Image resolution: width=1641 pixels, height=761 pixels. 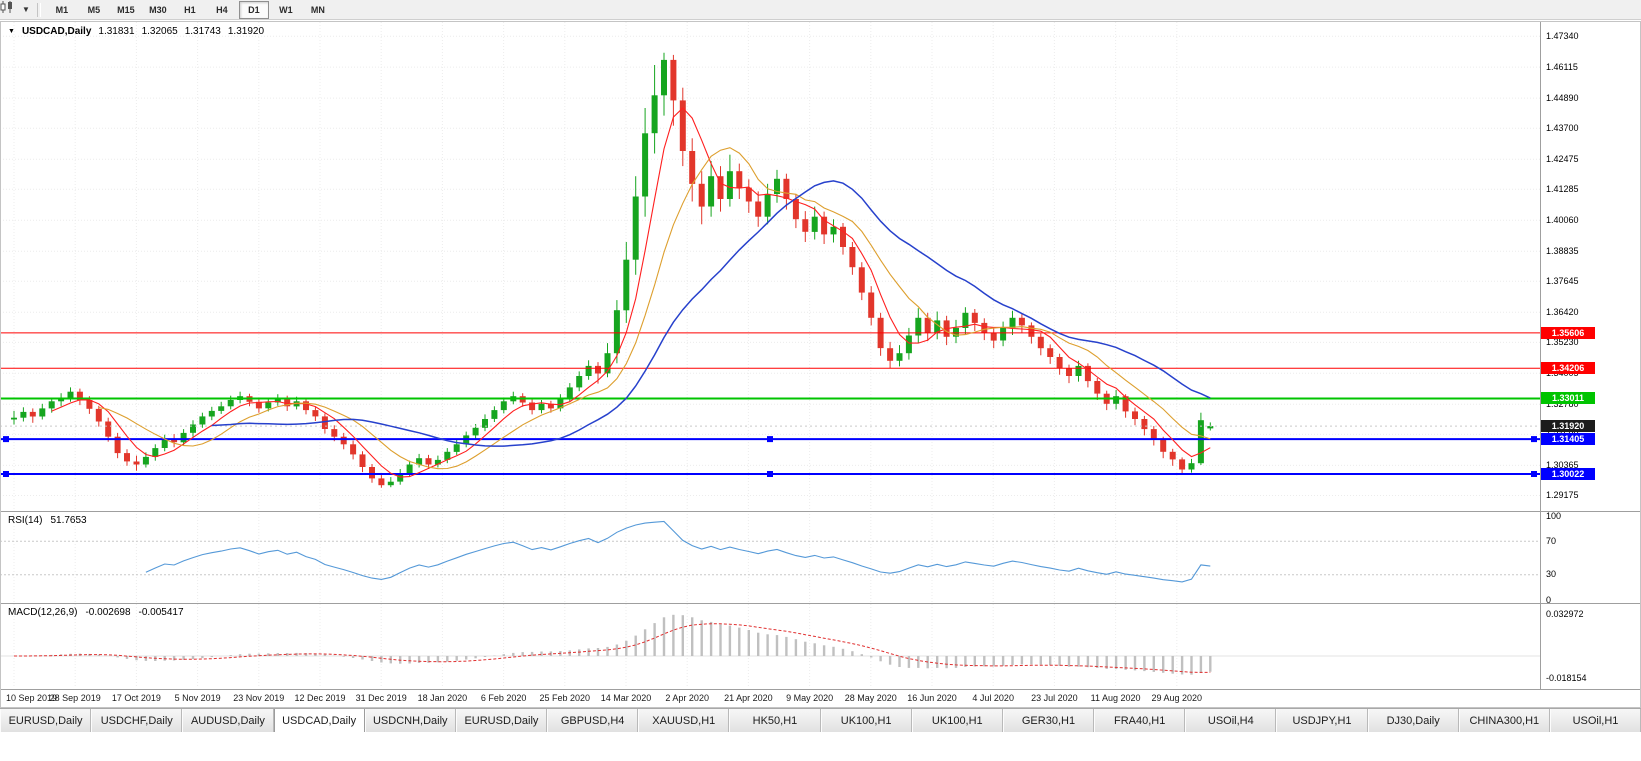 I want to click on timeframe-button-d1: D1, so click(x=253, y=9).